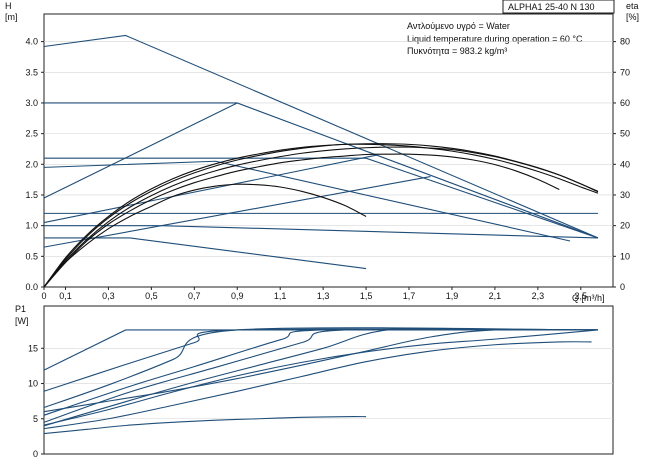  Describe the element at coordinates (581, 296) in the screenshot. I see `flow-tick-label: 2,5` at that location.